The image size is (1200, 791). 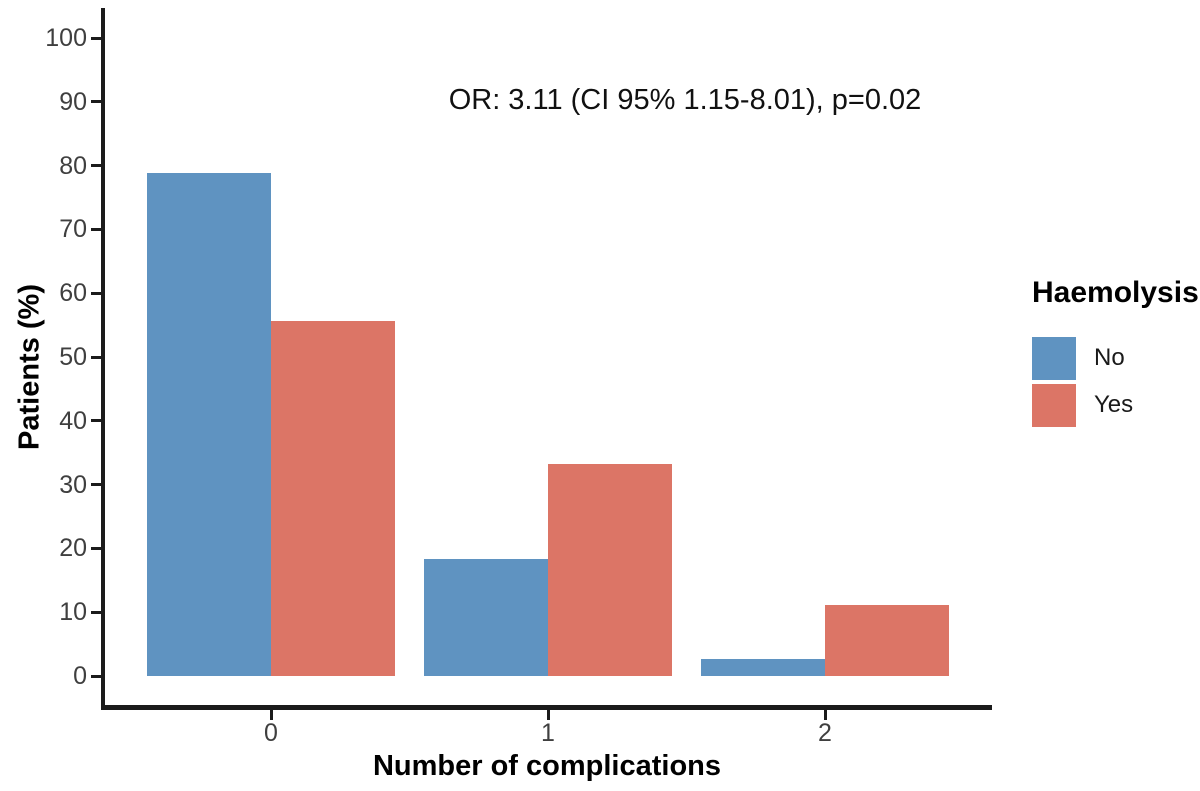 I want to click on bar-no-cat0, so click(x=209, y=424).